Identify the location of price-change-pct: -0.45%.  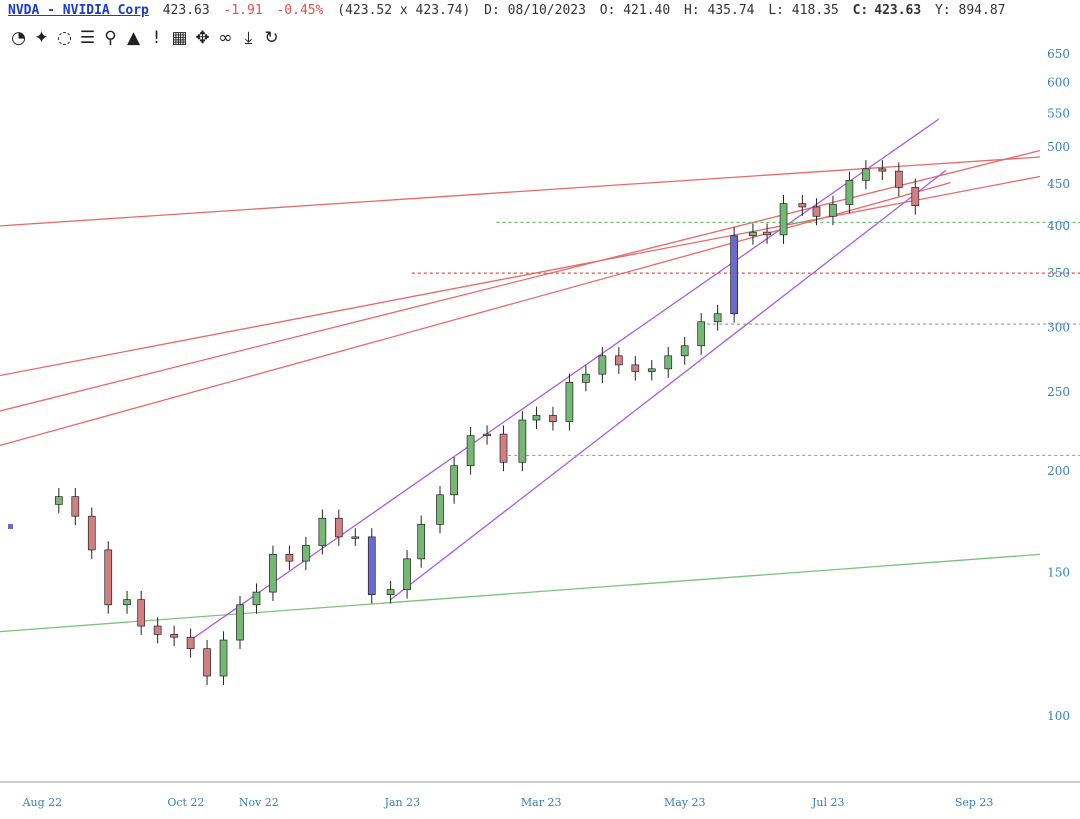
(300, 10).